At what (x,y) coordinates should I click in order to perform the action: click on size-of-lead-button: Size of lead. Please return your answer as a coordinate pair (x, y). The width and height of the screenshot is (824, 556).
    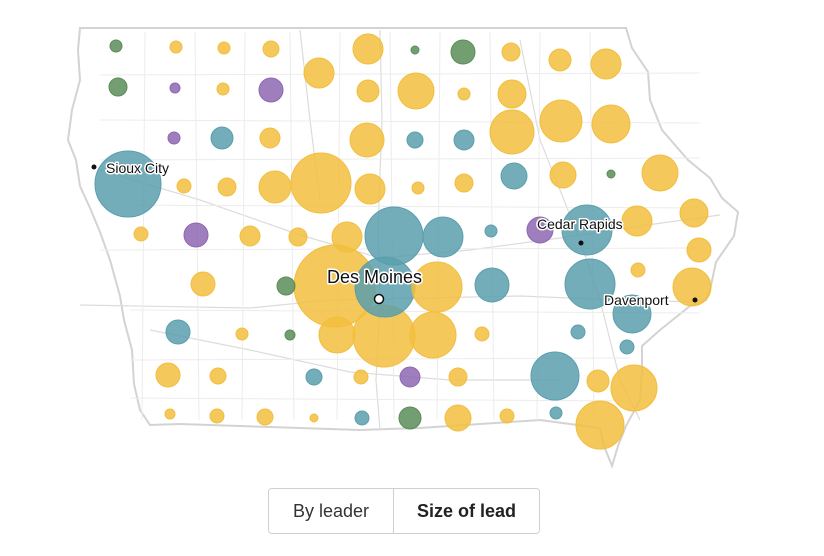
    Looking at the image, I should click on (466, 511).